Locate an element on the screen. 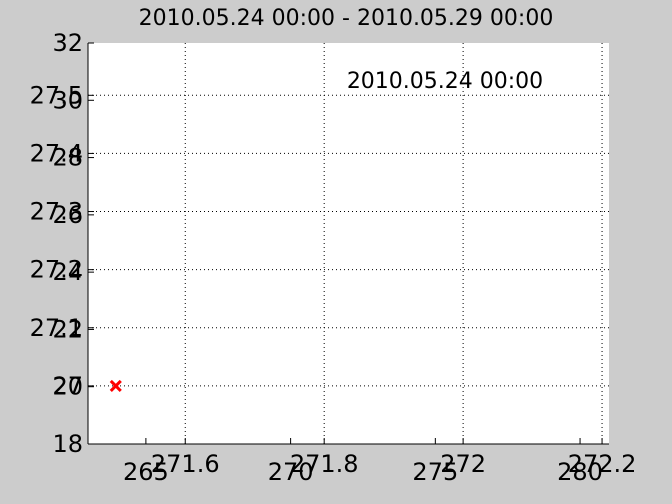 Image resolution: width=672 pixels, height=504 pixels. x2-tick-label: 271.8 is located at coordinates (324, 464).